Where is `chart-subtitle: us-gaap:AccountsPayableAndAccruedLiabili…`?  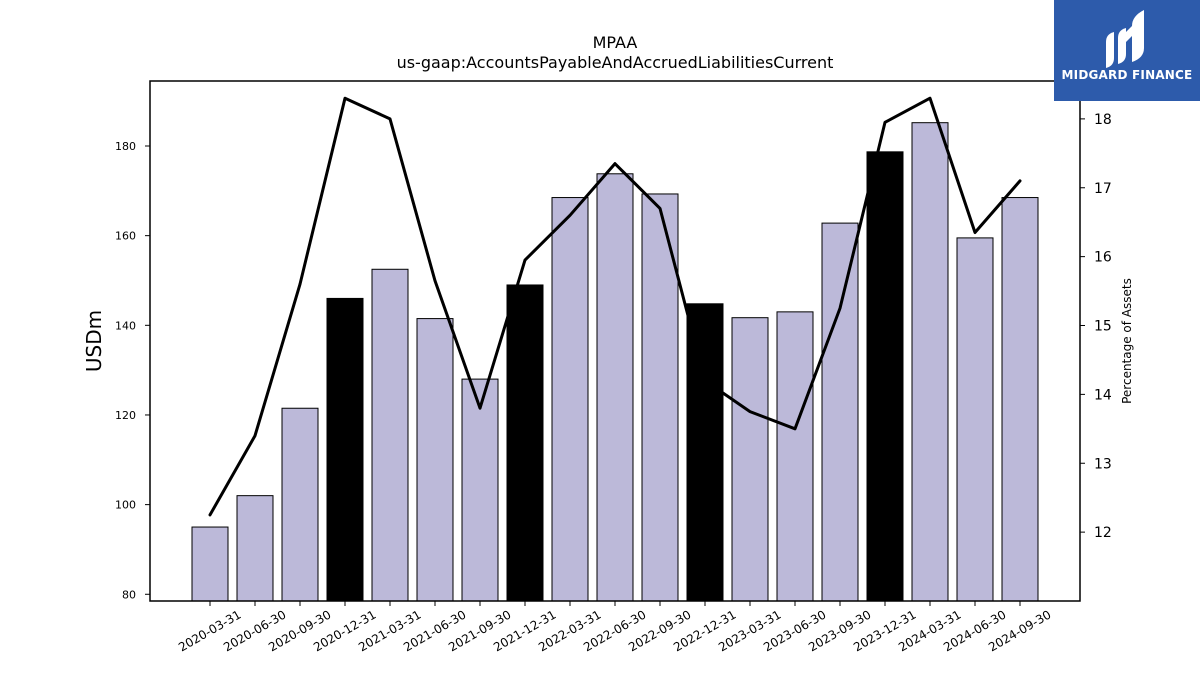 chart-subtitle: us-gaap:AccountsPayableAndAccruedLiabili… is located at coordinates (615, 62).